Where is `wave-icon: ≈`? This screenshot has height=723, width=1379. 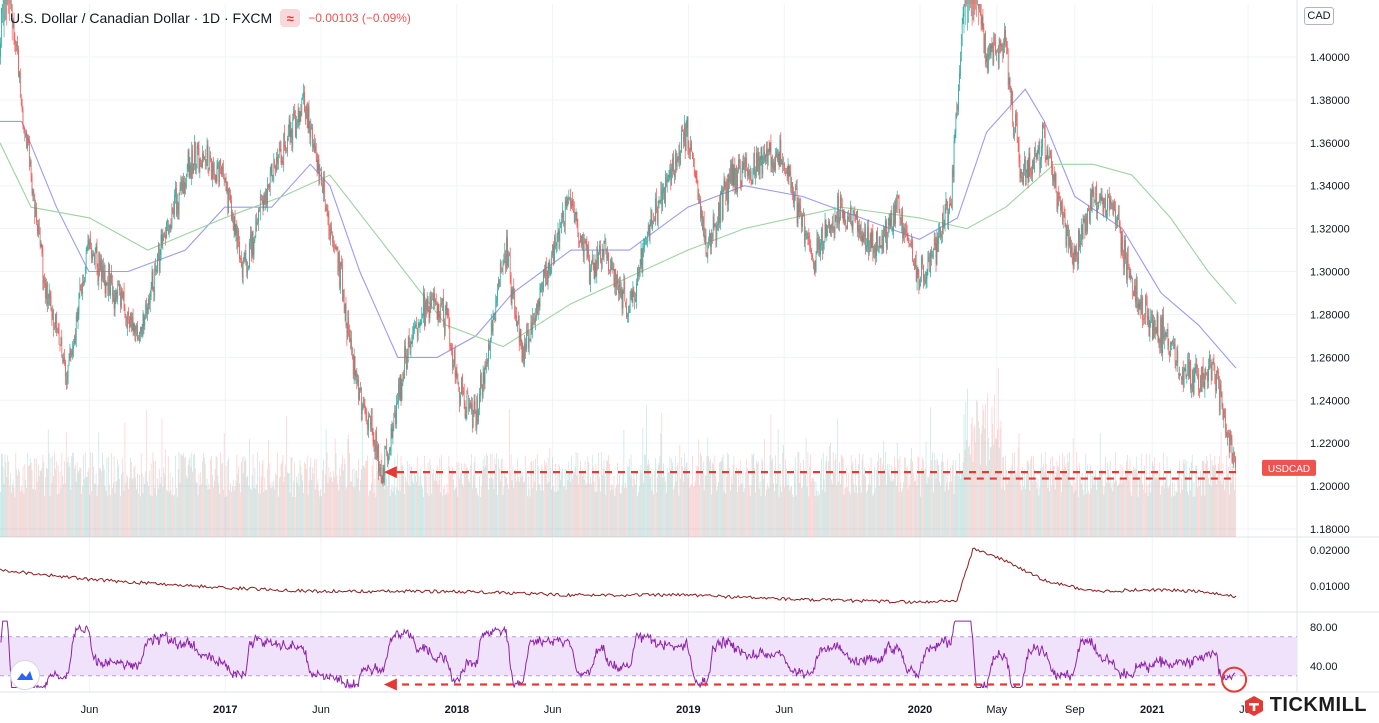
wave-icon: ≈ is located at coordinates (290, 18).